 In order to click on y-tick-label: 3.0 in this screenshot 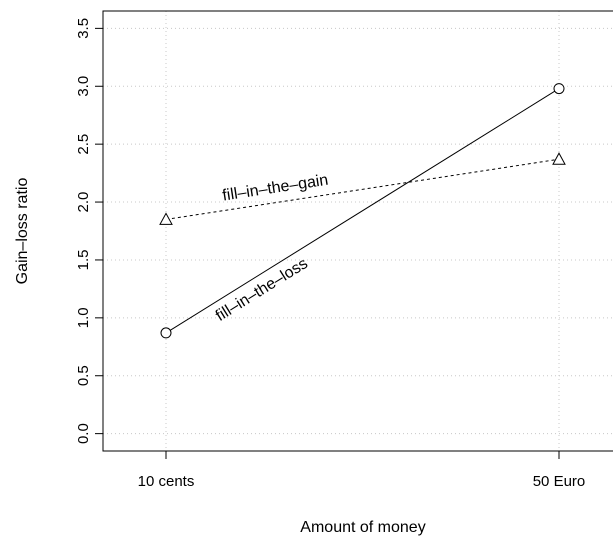, I will do `click(83, 86)`.